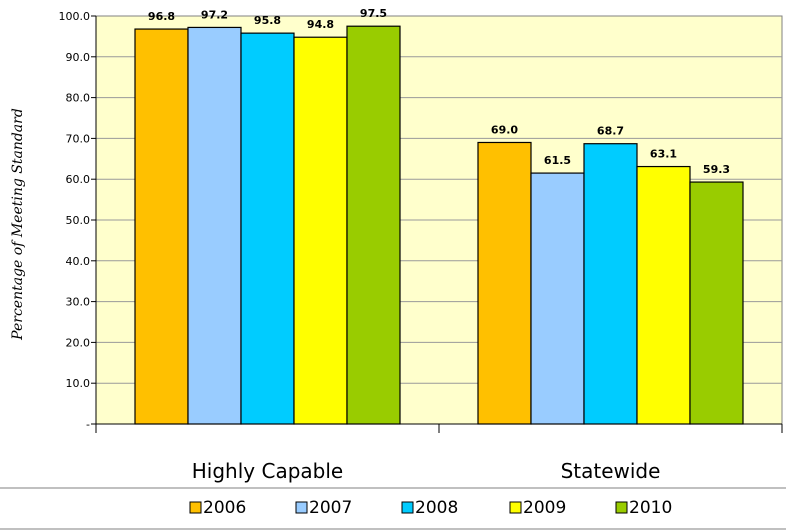 The width and height of the screenshot is (786, 531). I want to click on data-label: 95.8, so click(267, 20).